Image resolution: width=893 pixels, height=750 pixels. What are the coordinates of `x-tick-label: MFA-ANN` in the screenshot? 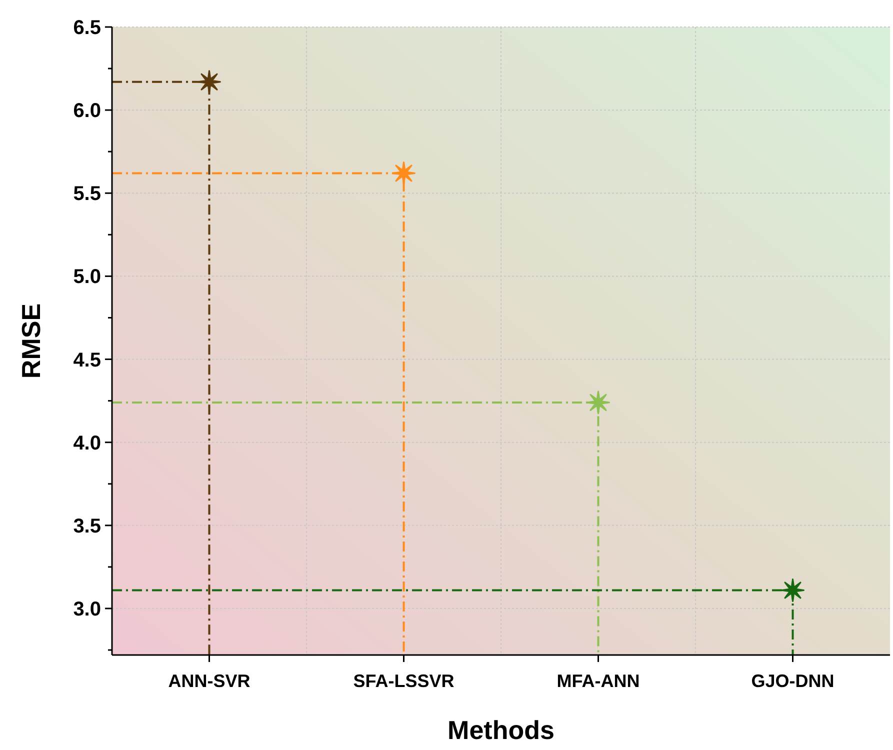 It's located at (598, 681).